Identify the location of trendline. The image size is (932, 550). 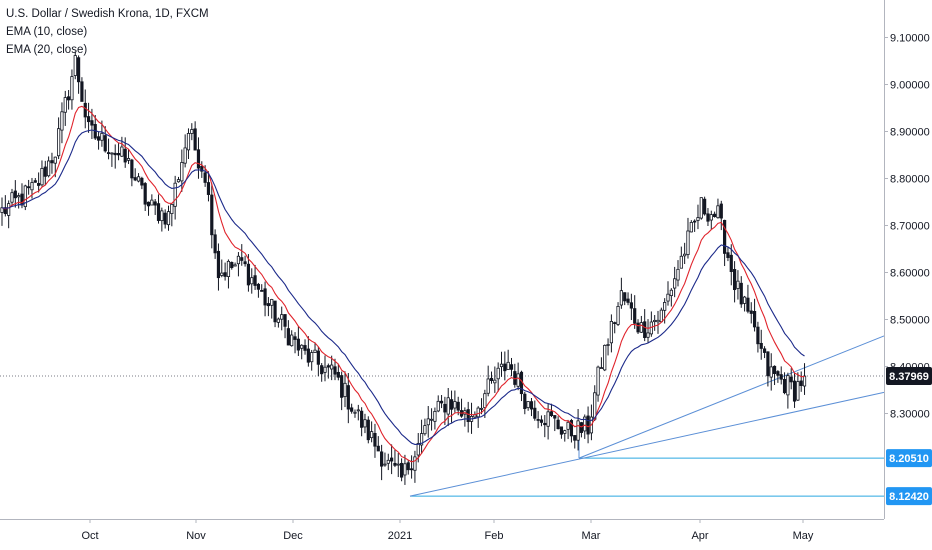
(731, 397).